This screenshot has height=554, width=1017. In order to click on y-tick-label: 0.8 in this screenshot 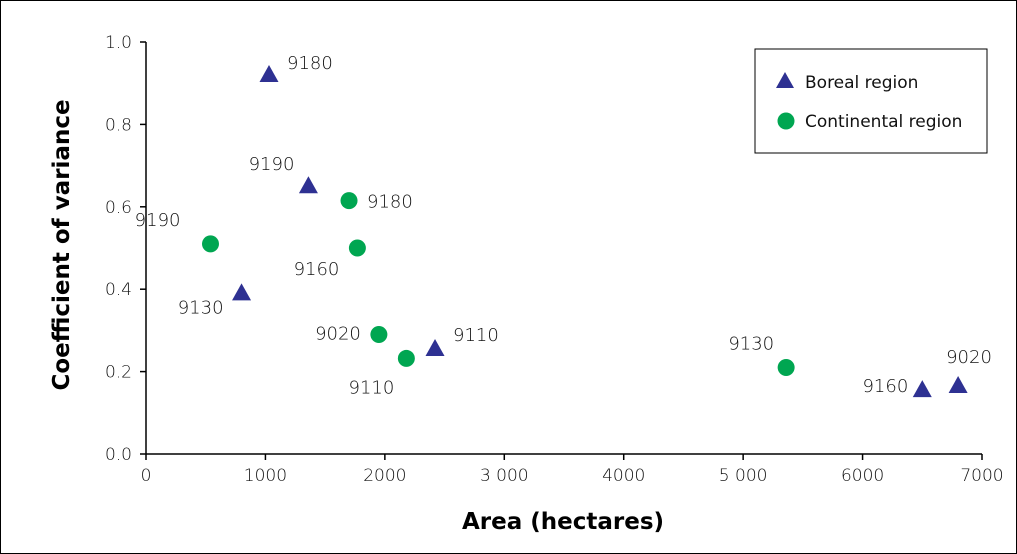, I will do `click(118, 125)`.